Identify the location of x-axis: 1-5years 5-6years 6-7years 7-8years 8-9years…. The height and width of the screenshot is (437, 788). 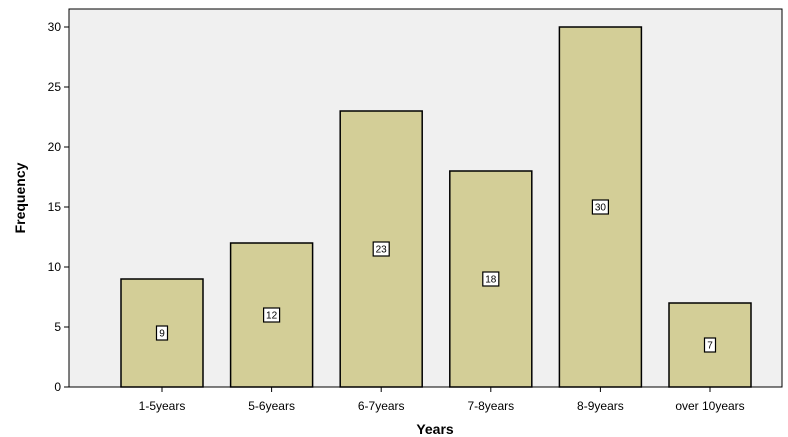
(442, 400).